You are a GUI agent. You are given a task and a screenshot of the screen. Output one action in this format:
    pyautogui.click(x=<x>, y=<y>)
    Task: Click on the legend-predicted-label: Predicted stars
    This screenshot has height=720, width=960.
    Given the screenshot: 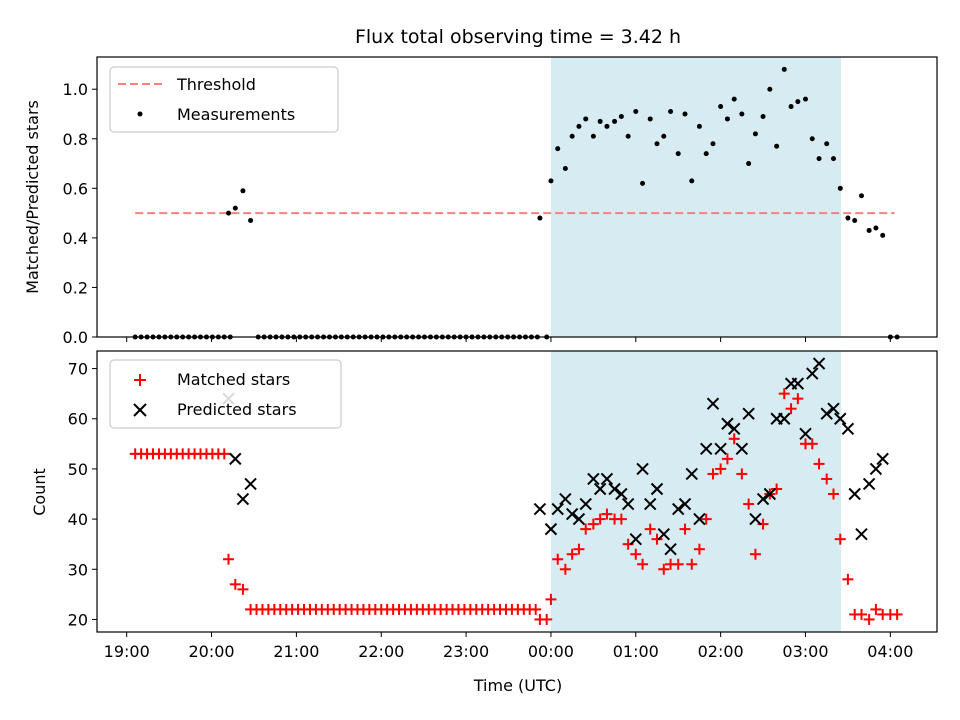 What is the action you would take?
    pyautogui.click(x=237, y=409)
    